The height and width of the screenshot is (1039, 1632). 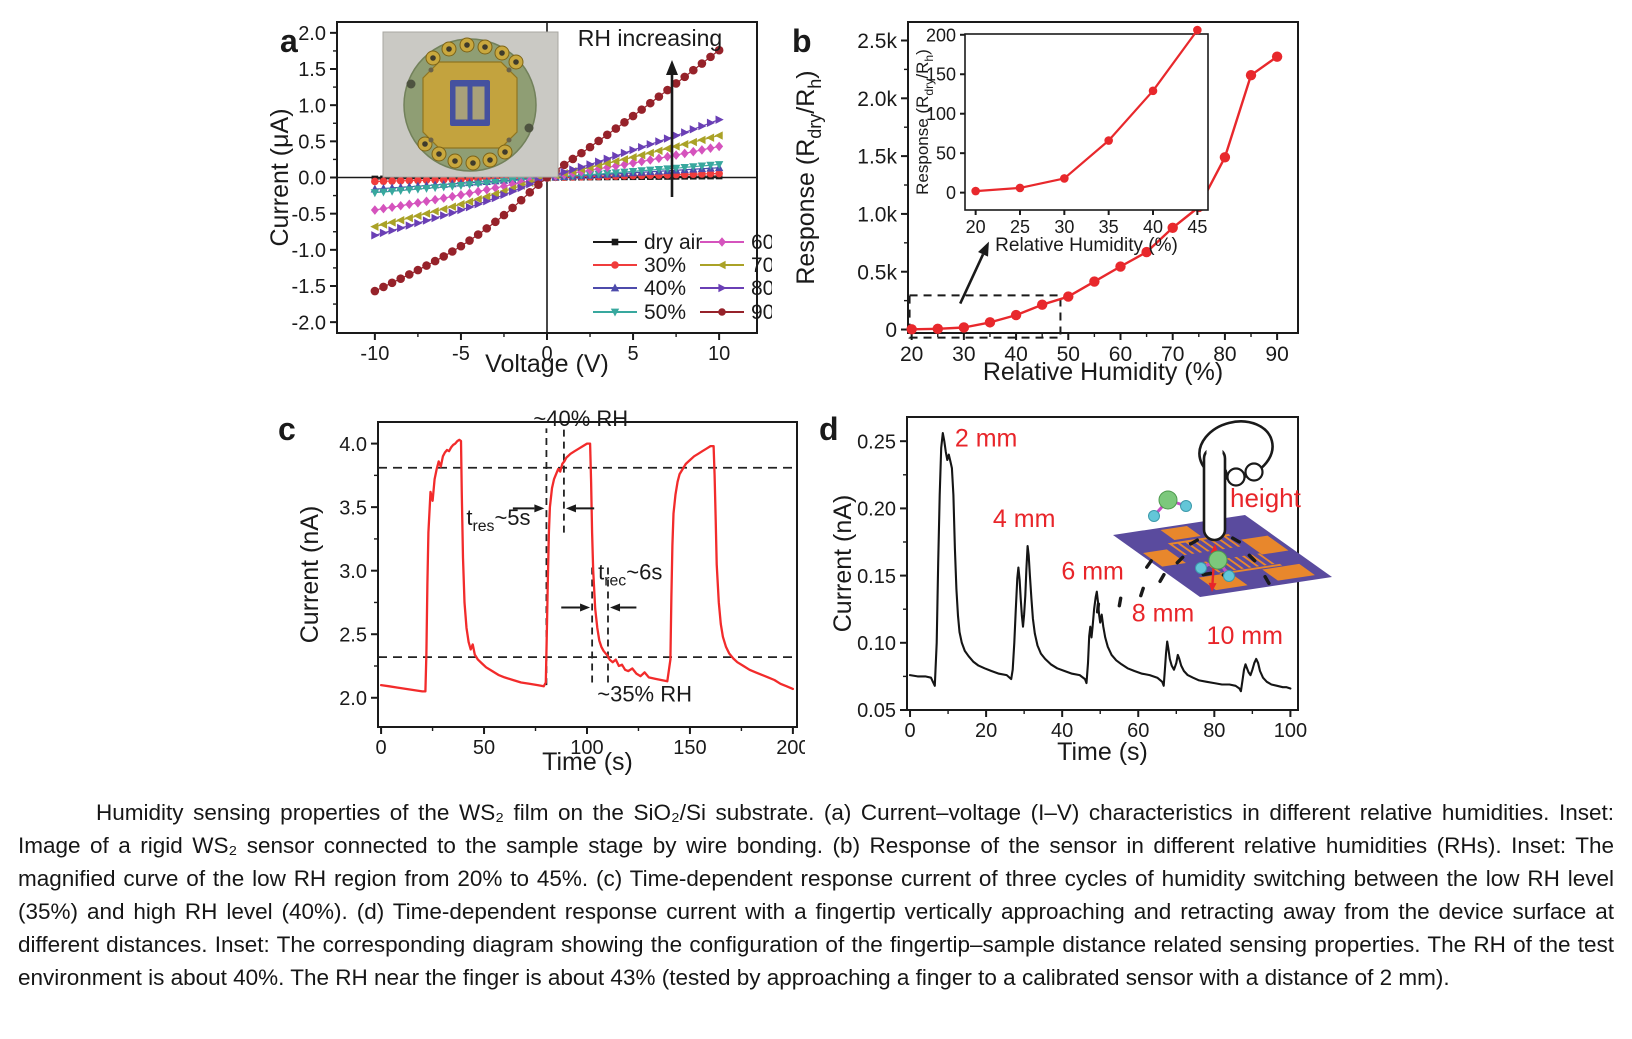 I want to click on timing-annotation: tres~5s, so click(x=498, y=520).